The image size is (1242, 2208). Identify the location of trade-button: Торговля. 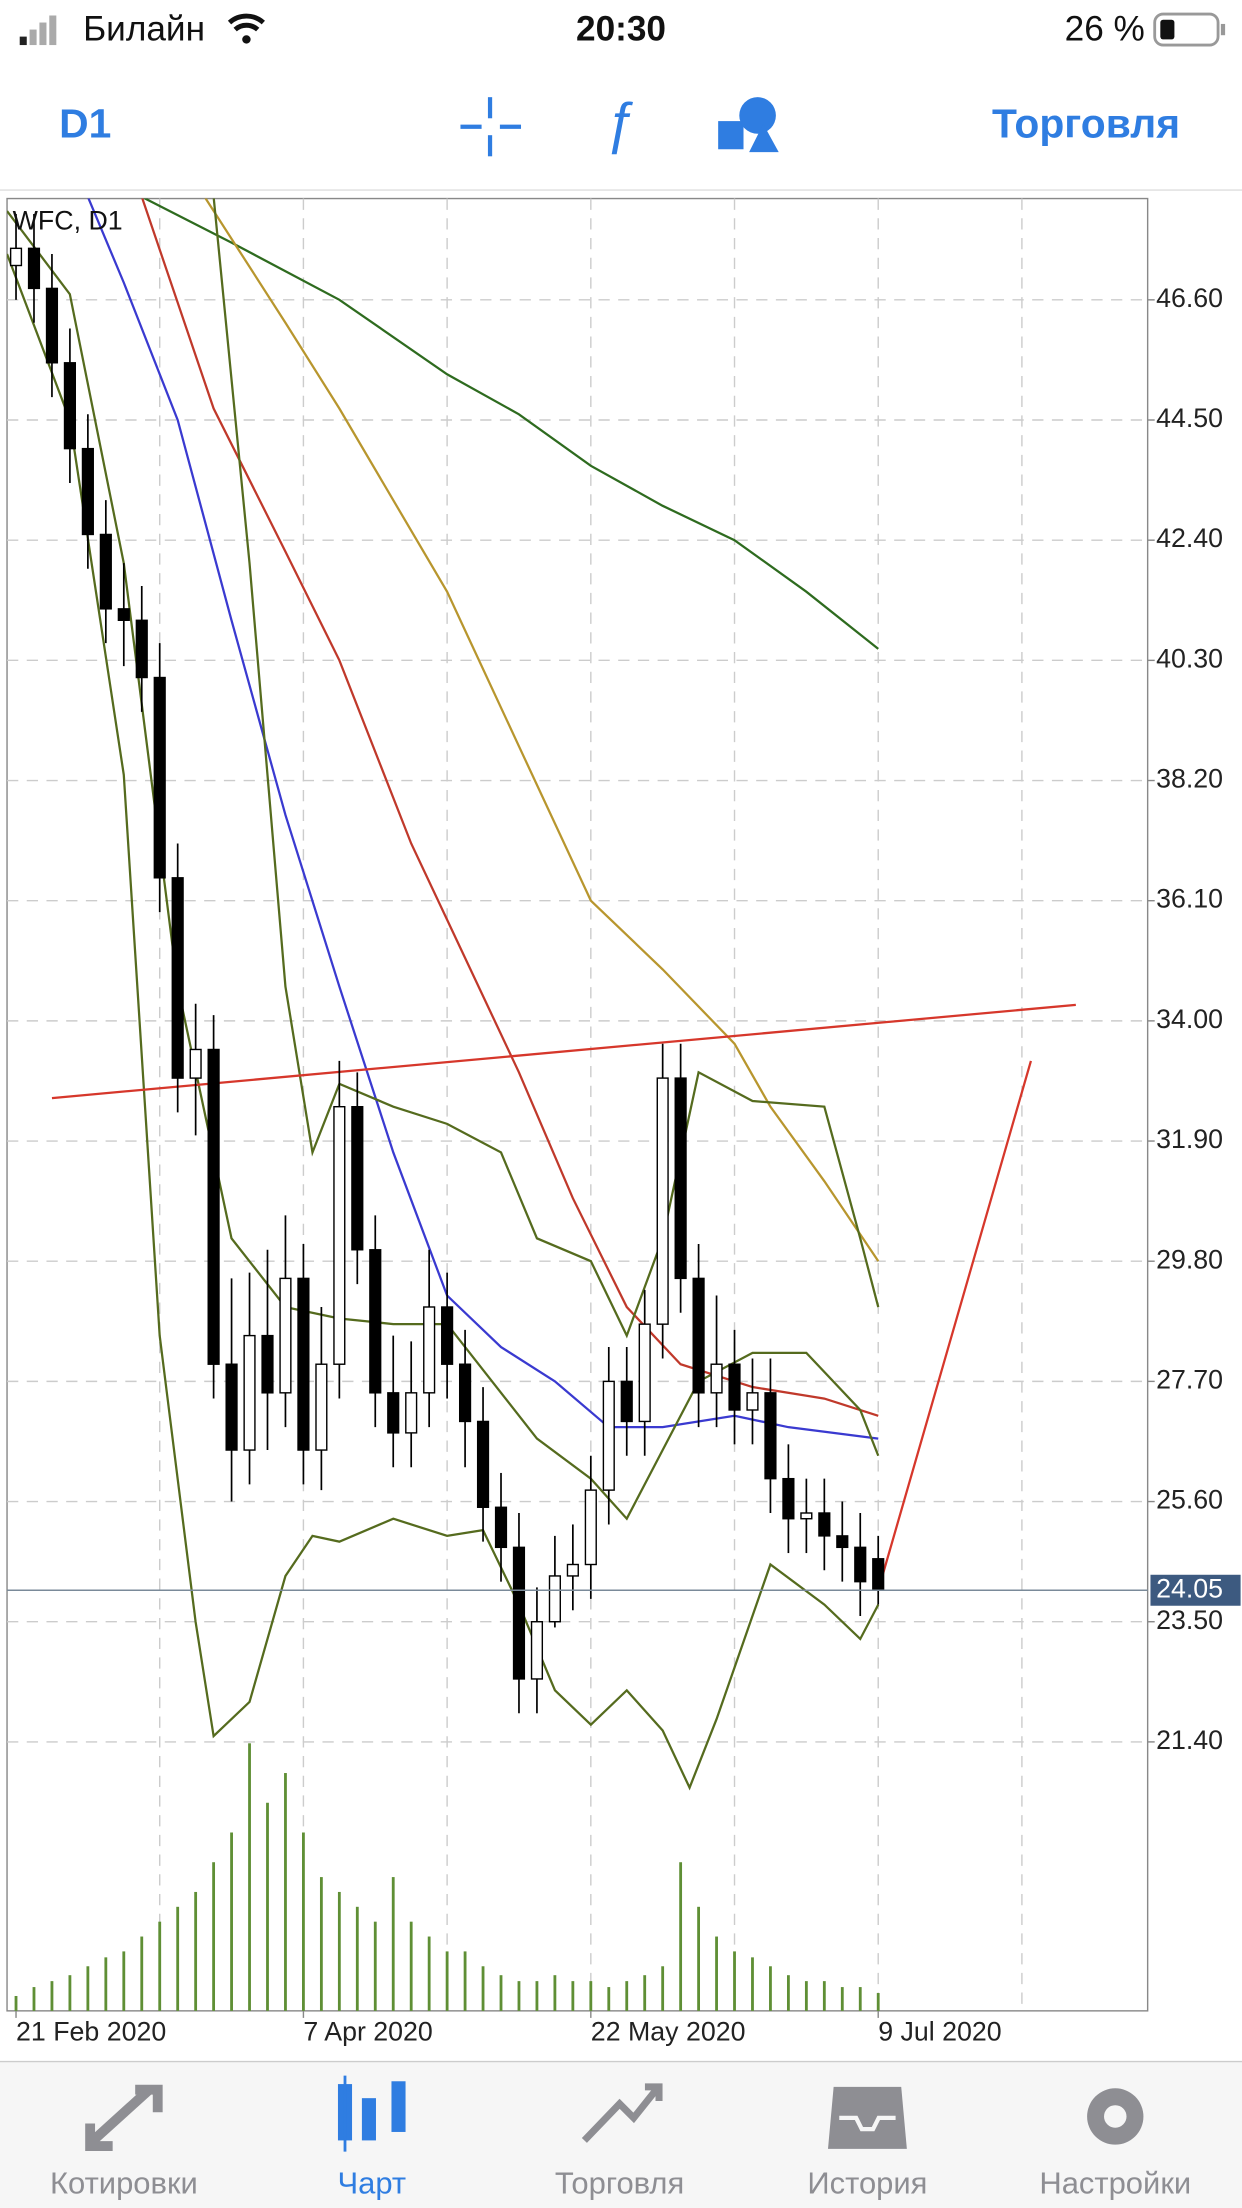
(1086, 124).